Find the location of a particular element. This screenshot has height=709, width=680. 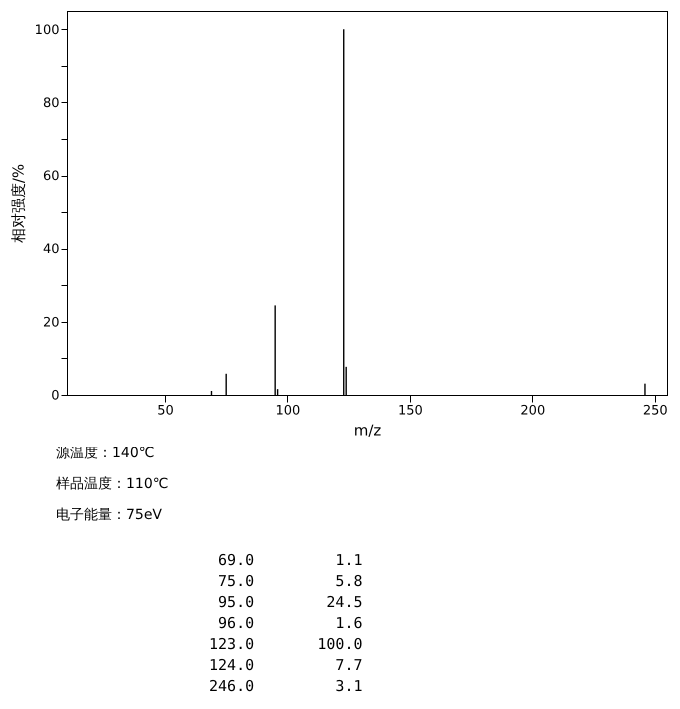

y-tick-label: 60 is located at coordinates (51, 176).